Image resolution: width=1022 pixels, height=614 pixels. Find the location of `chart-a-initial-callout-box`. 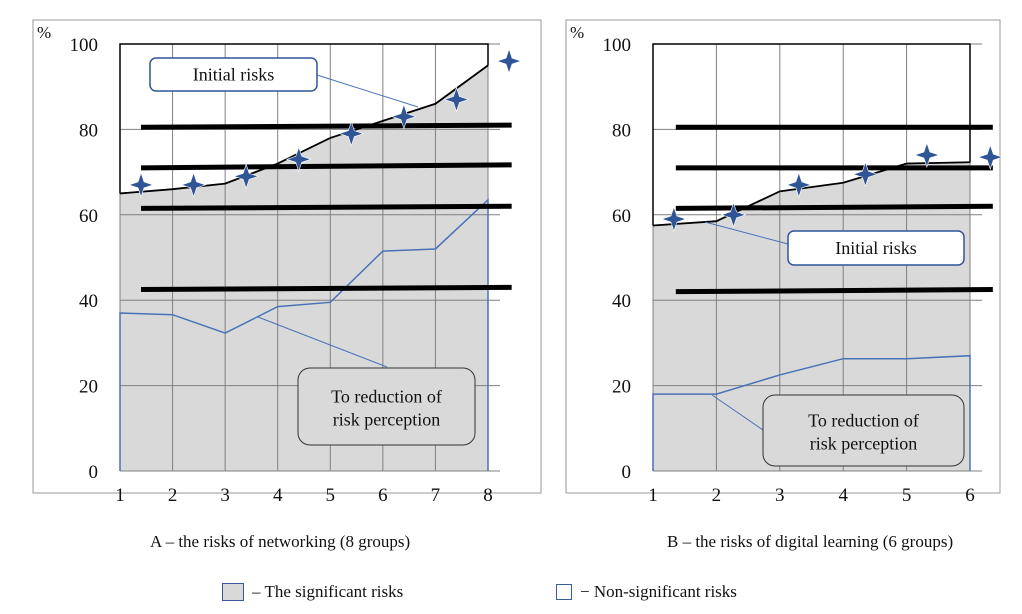

chart-a-initial-callout-box is located at coordinates (233, 74).